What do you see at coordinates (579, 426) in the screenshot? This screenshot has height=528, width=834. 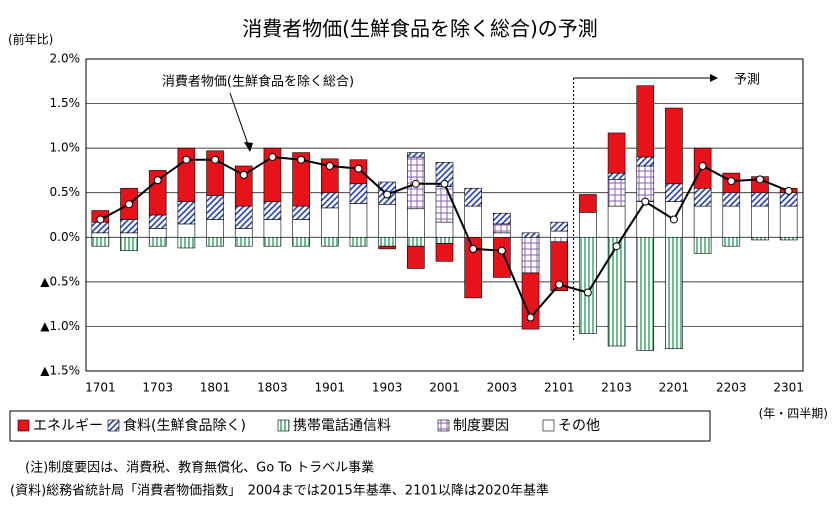 I see `legend-label: その他` at bounding box center [579, 426].